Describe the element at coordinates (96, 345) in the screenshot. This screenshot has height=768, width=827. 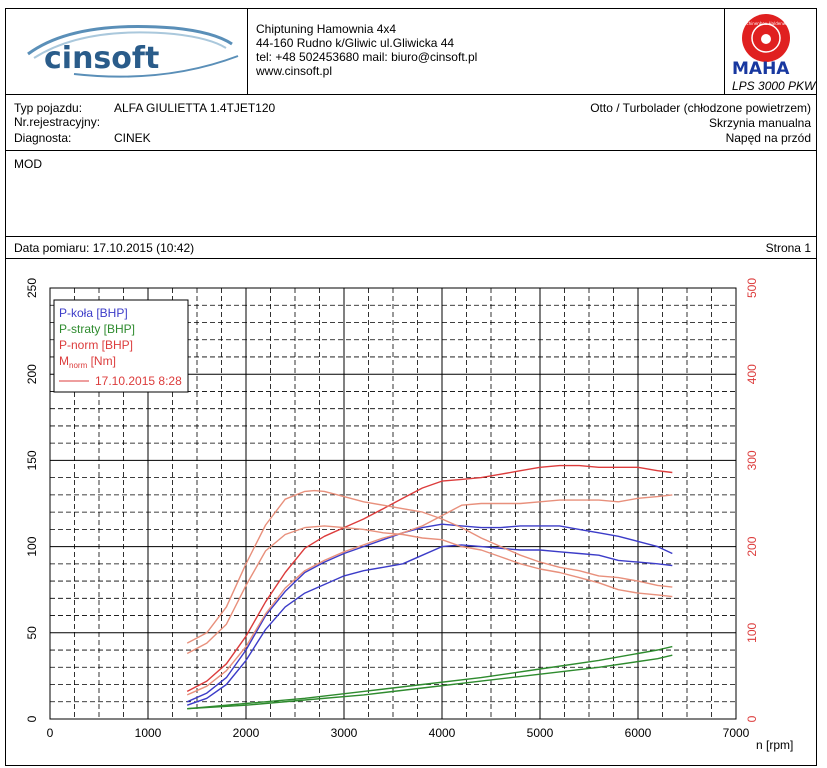
I see `legend-item: P-norm [BHP]` at that location.